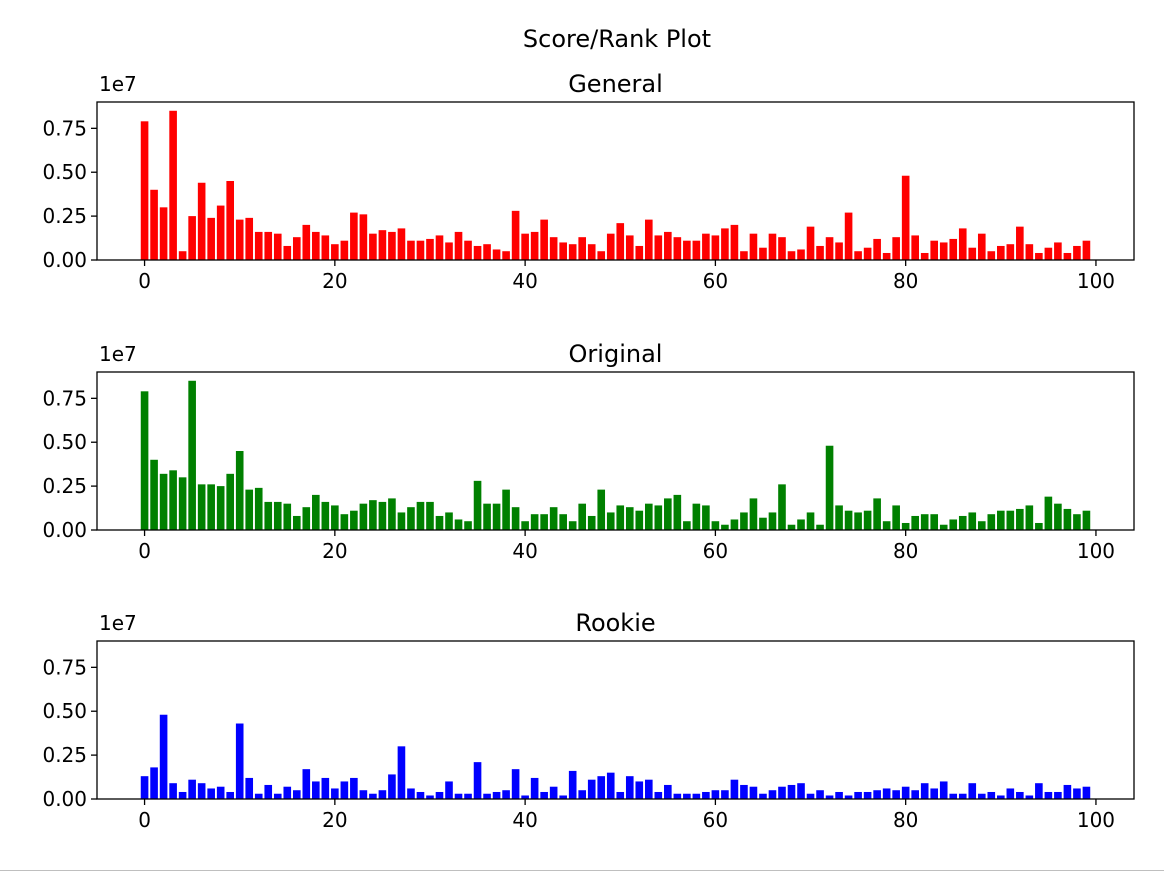 The image size is (1164, 876). Describe the element at coordinates (617, 39) in the screenshot. I see `figure-suptitle: Score/Rank Plot` at that location.